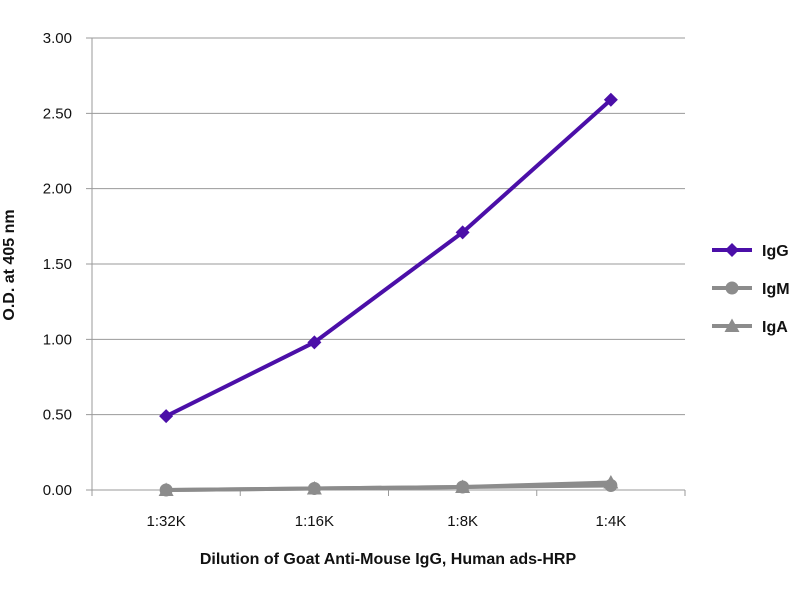  I want to click on y-tick-label: 0.00, so click(57, 490).